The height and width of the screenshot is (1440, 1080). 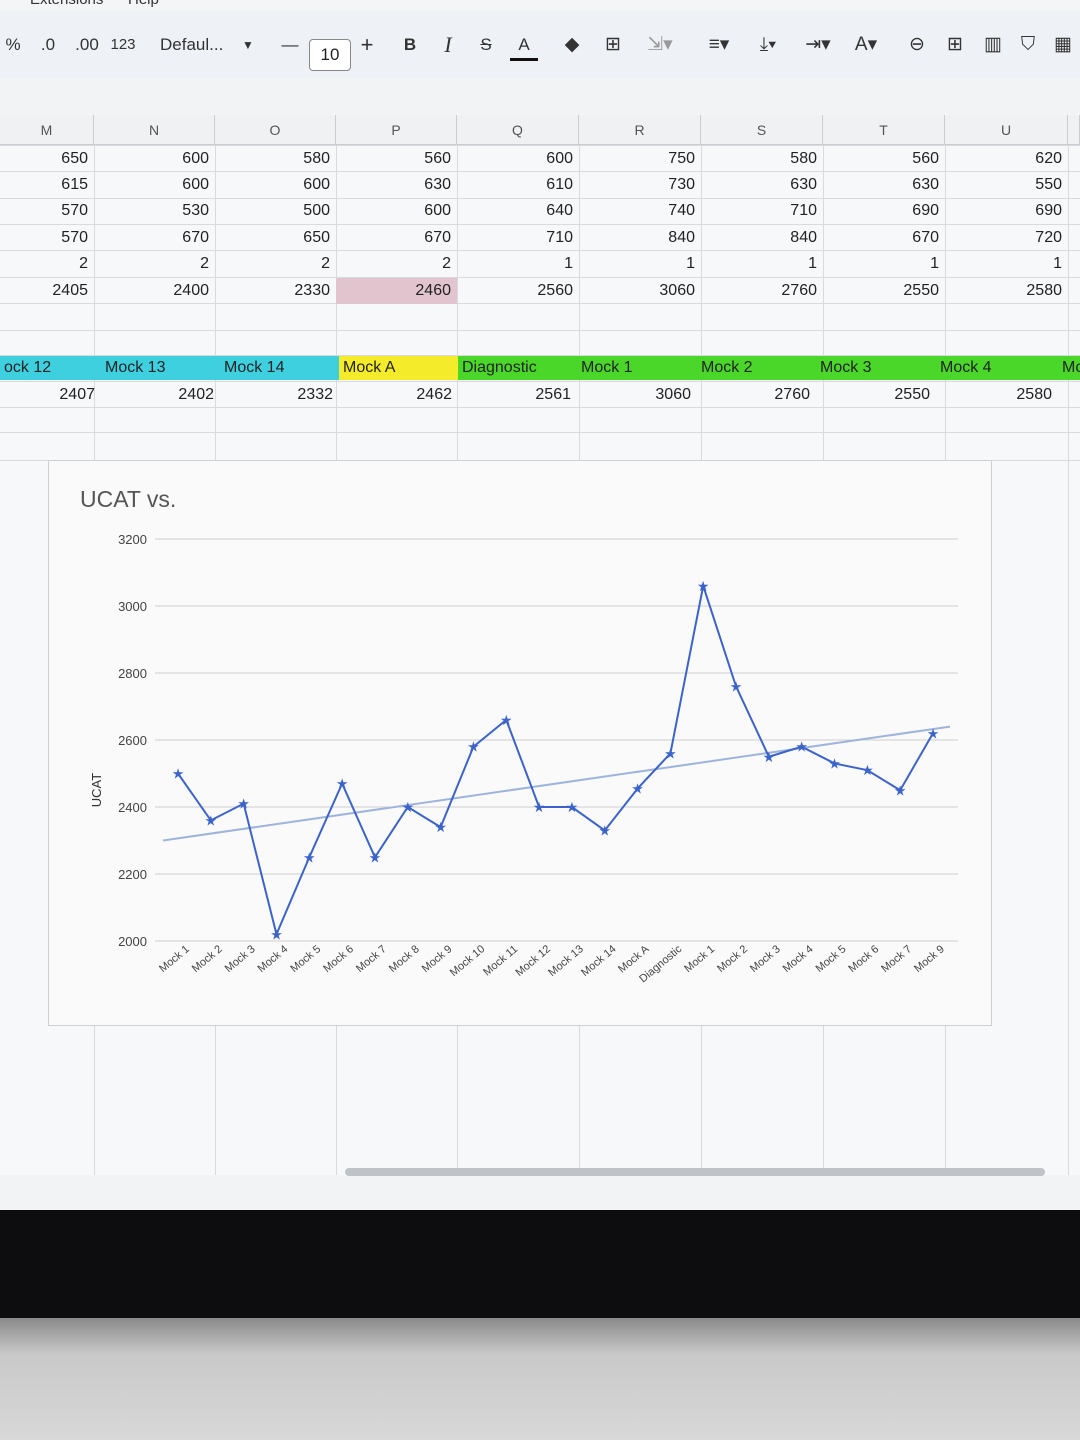 What do you see at coordinates (803, 158) in the screenshot?
I see `table-cell: 580` at bounding box center [803, 158].